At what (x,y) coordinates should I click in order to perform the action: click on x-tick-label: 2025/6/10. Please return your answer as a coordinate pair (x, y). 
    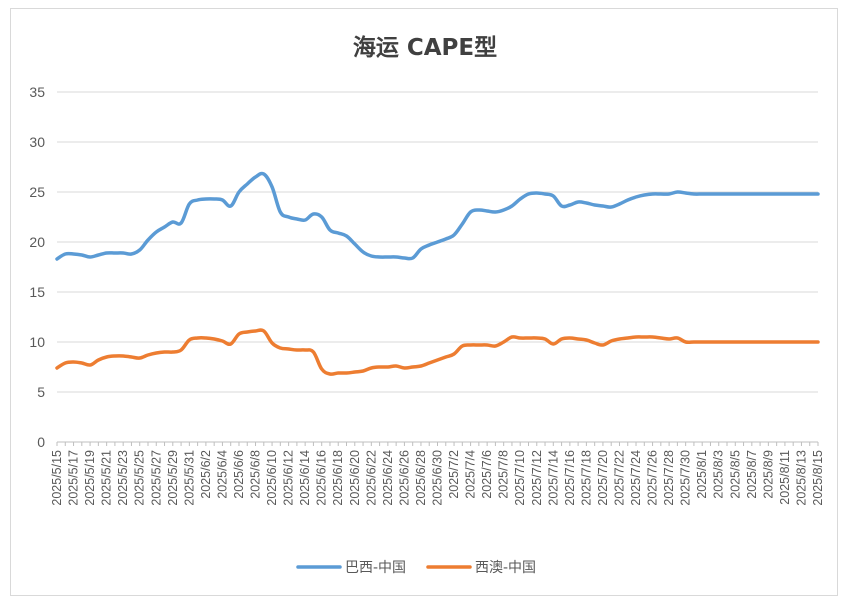
    Looking at the image, I should click on (272, 478).